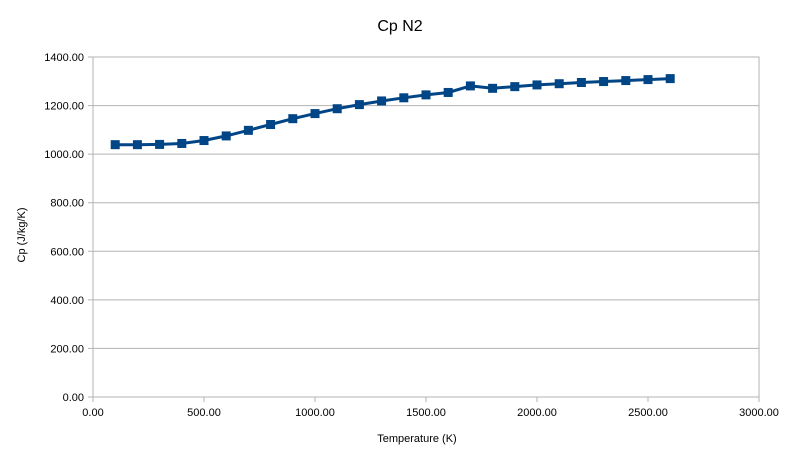  What do you see at coordinates (759, 413) in the screenshot?
I see `x-tick-label: 3000.00` at bounding box center [759, 413].